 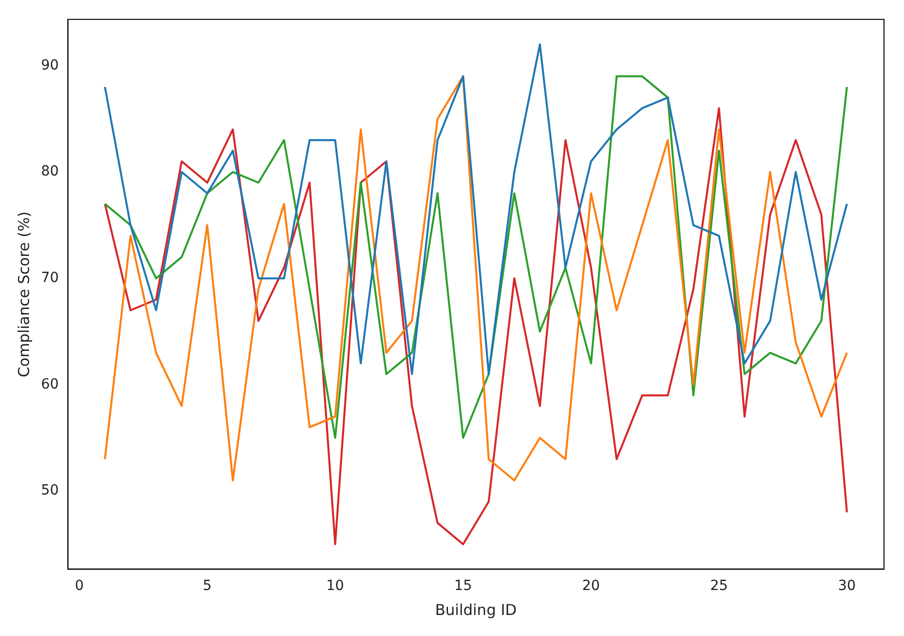 What do you see at coordinates (463, 586) in the screenshot?
I see `x-tick-label: 15` at bounding box center [463, 586].